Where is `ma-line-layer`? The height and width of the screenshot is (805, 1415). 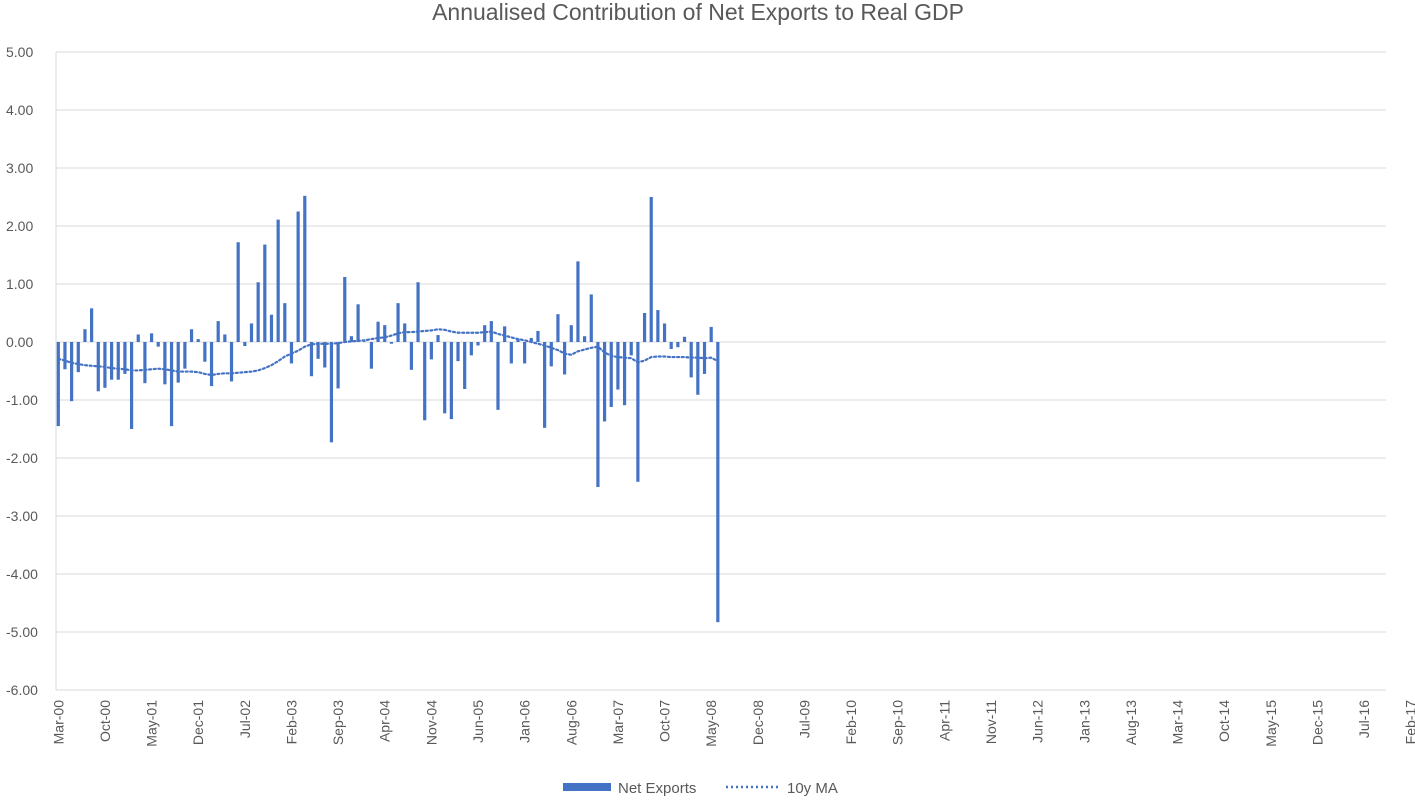
ma-line-layer is located at coordinates (388, 352).